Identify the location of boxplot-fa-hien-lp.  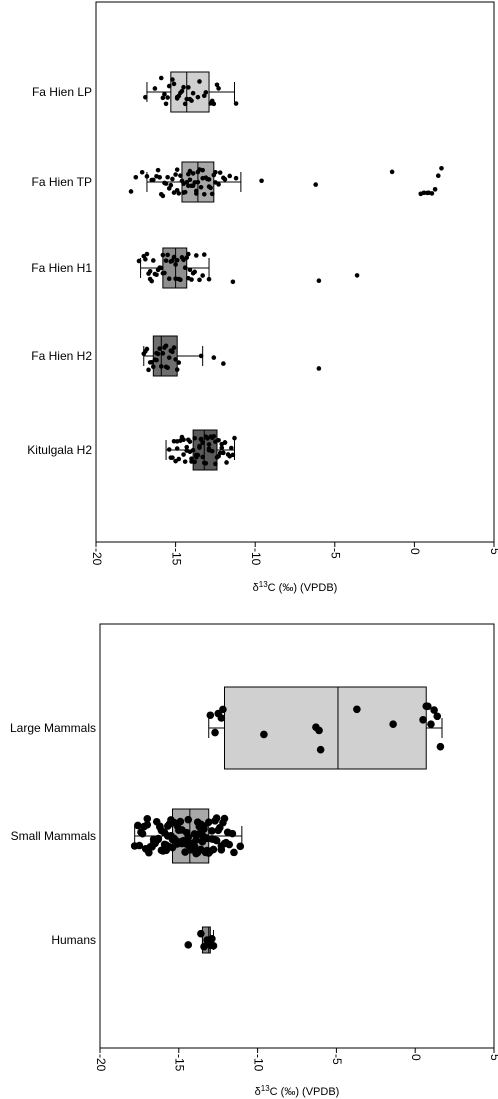
(191, 92).